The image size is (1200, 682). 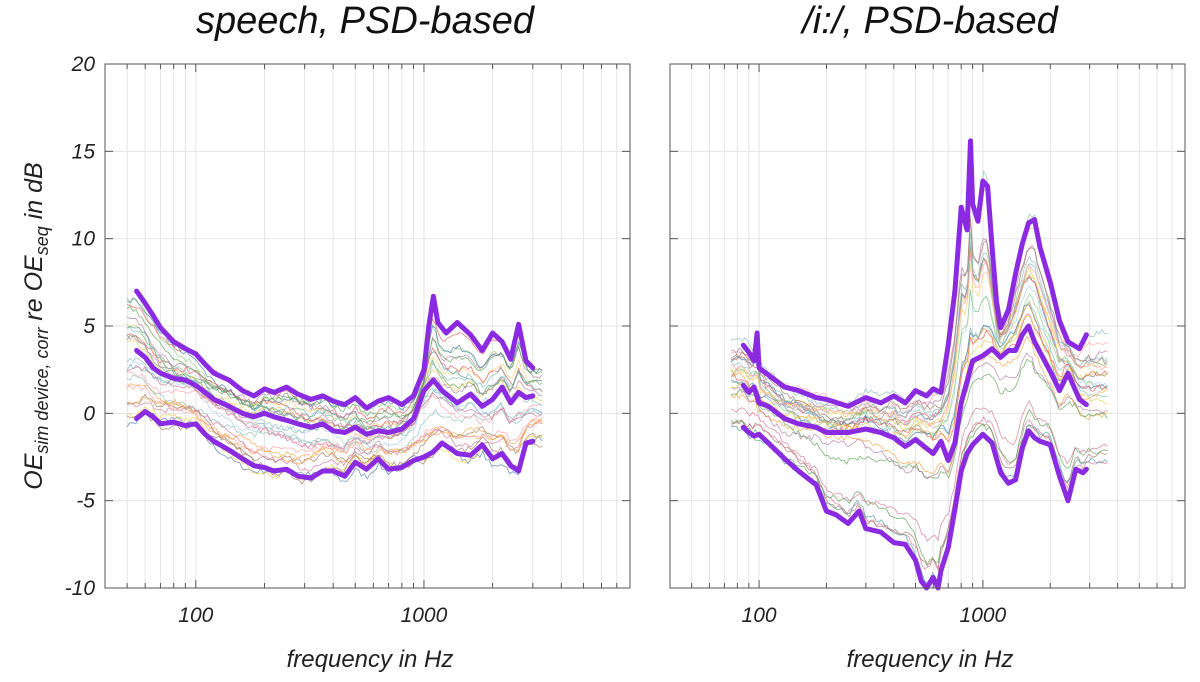 I want to click on y-tick-label: 15, so click(x=84, y=151).